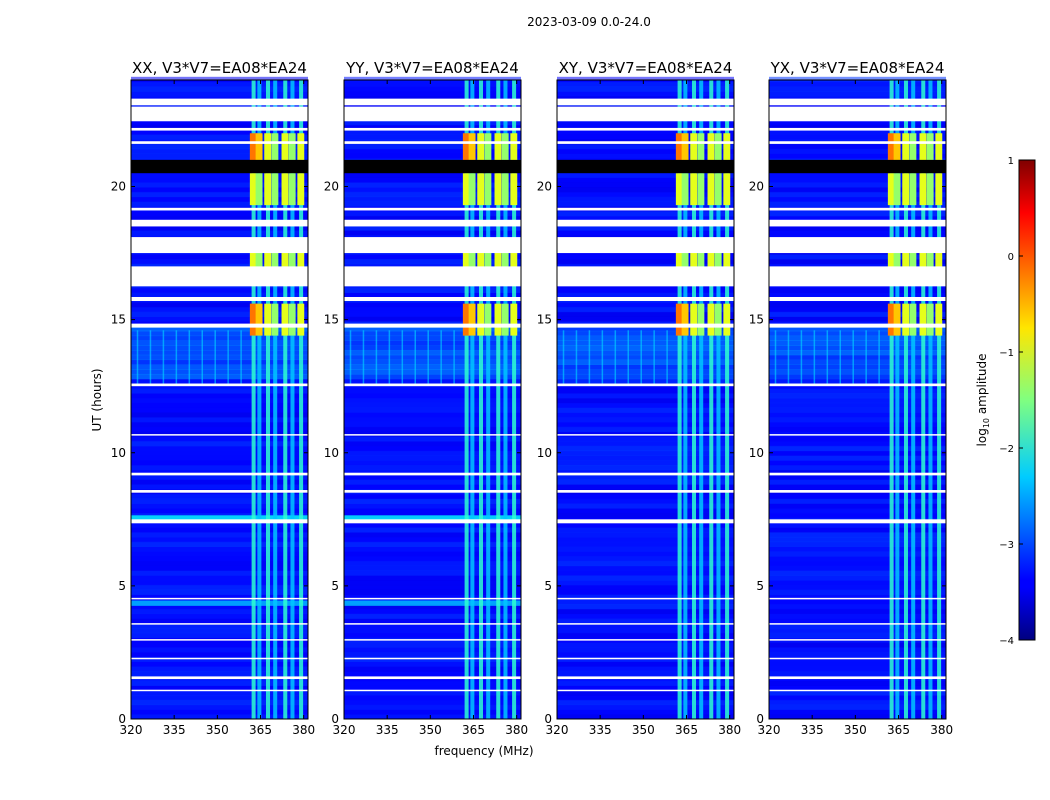 This screenshot has width=1050, height=800. I want to click on x-tick-label: 335, so click(174, 730).